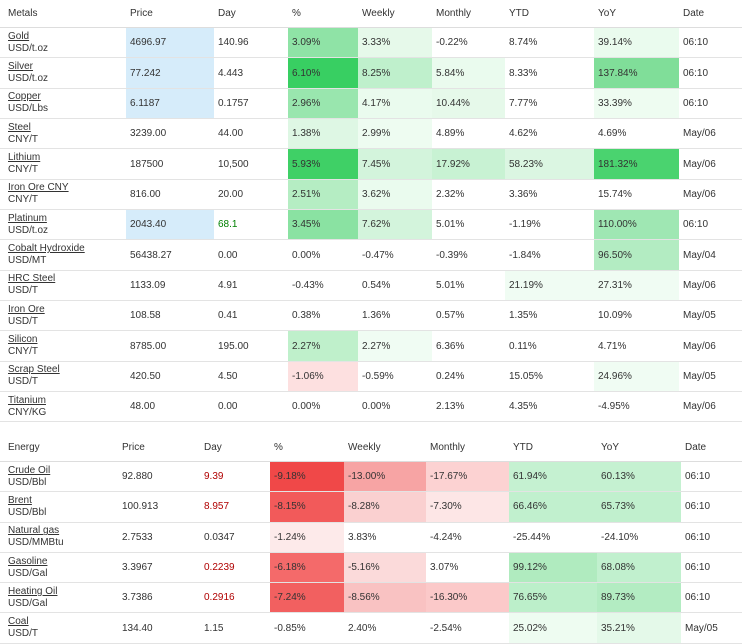  Describe the element at coordinates (27, 218) in the screenshot. I see `metals-commodity-link: Platinum` at that location.